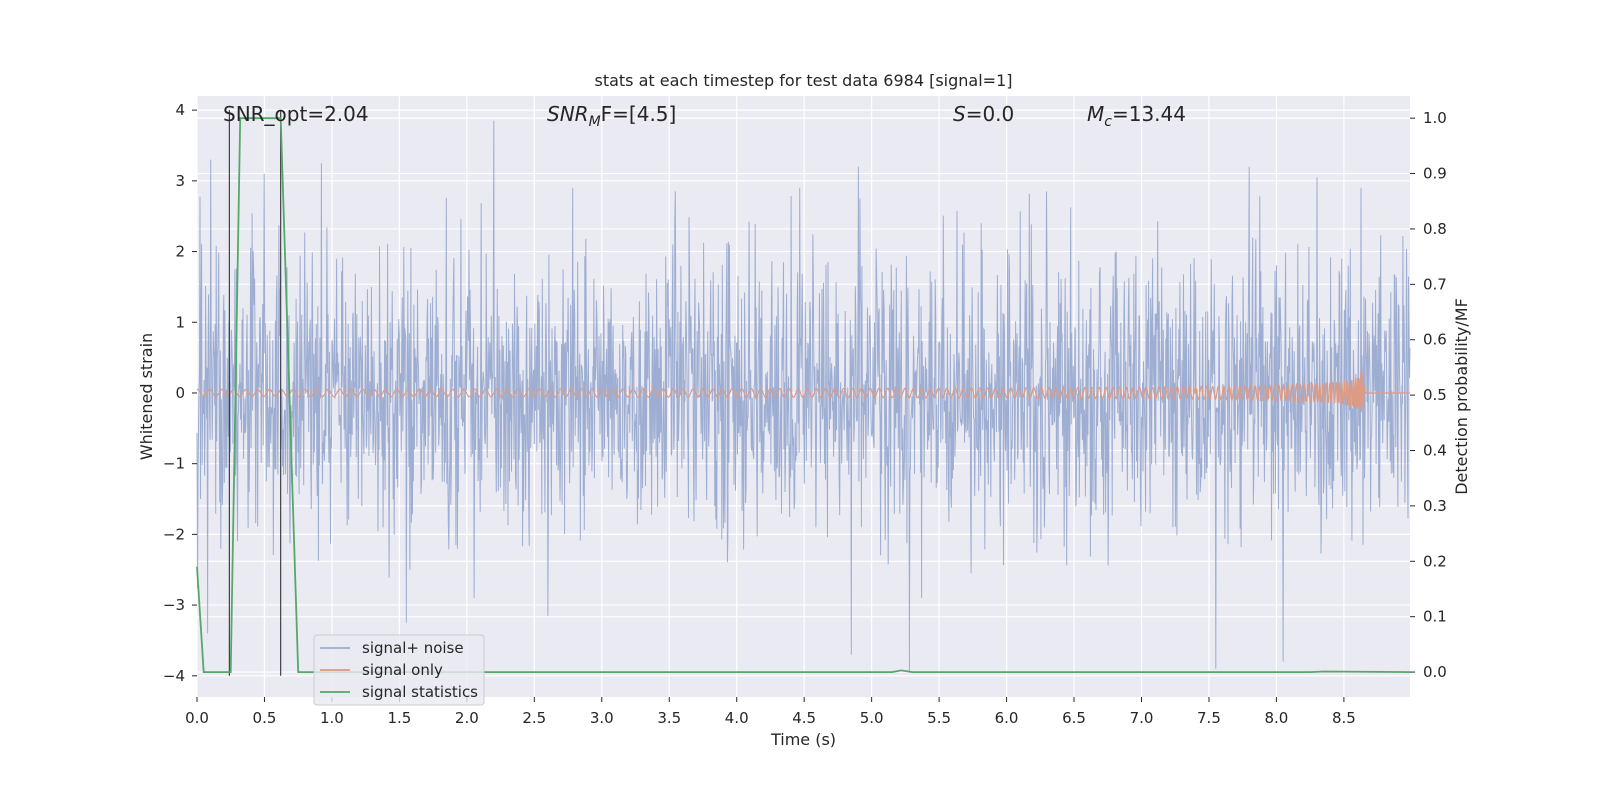 This screenshot has width=1600, height=800. What do you see at coordinates (1435, 561) in the screenshot?
I see `y-right-tick-label: 0.2` at bounding box center [1435, 561].